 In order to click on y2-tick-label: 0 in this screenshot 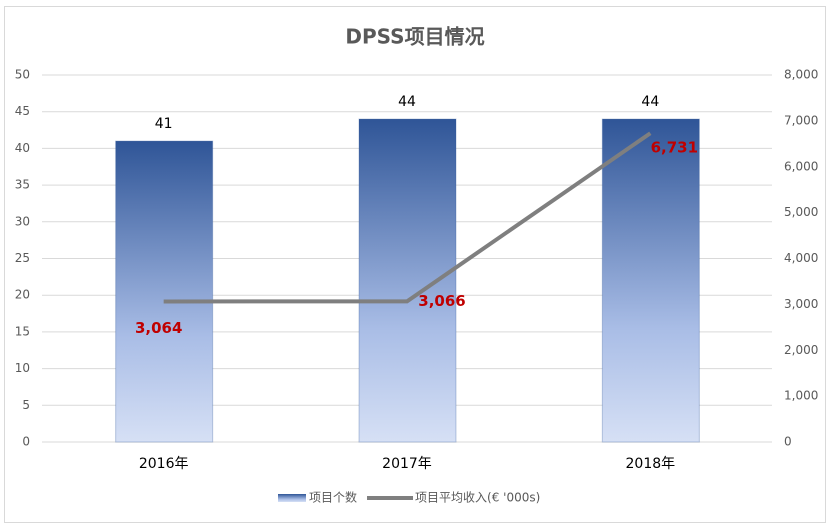, I will do `click(788, 442)`.